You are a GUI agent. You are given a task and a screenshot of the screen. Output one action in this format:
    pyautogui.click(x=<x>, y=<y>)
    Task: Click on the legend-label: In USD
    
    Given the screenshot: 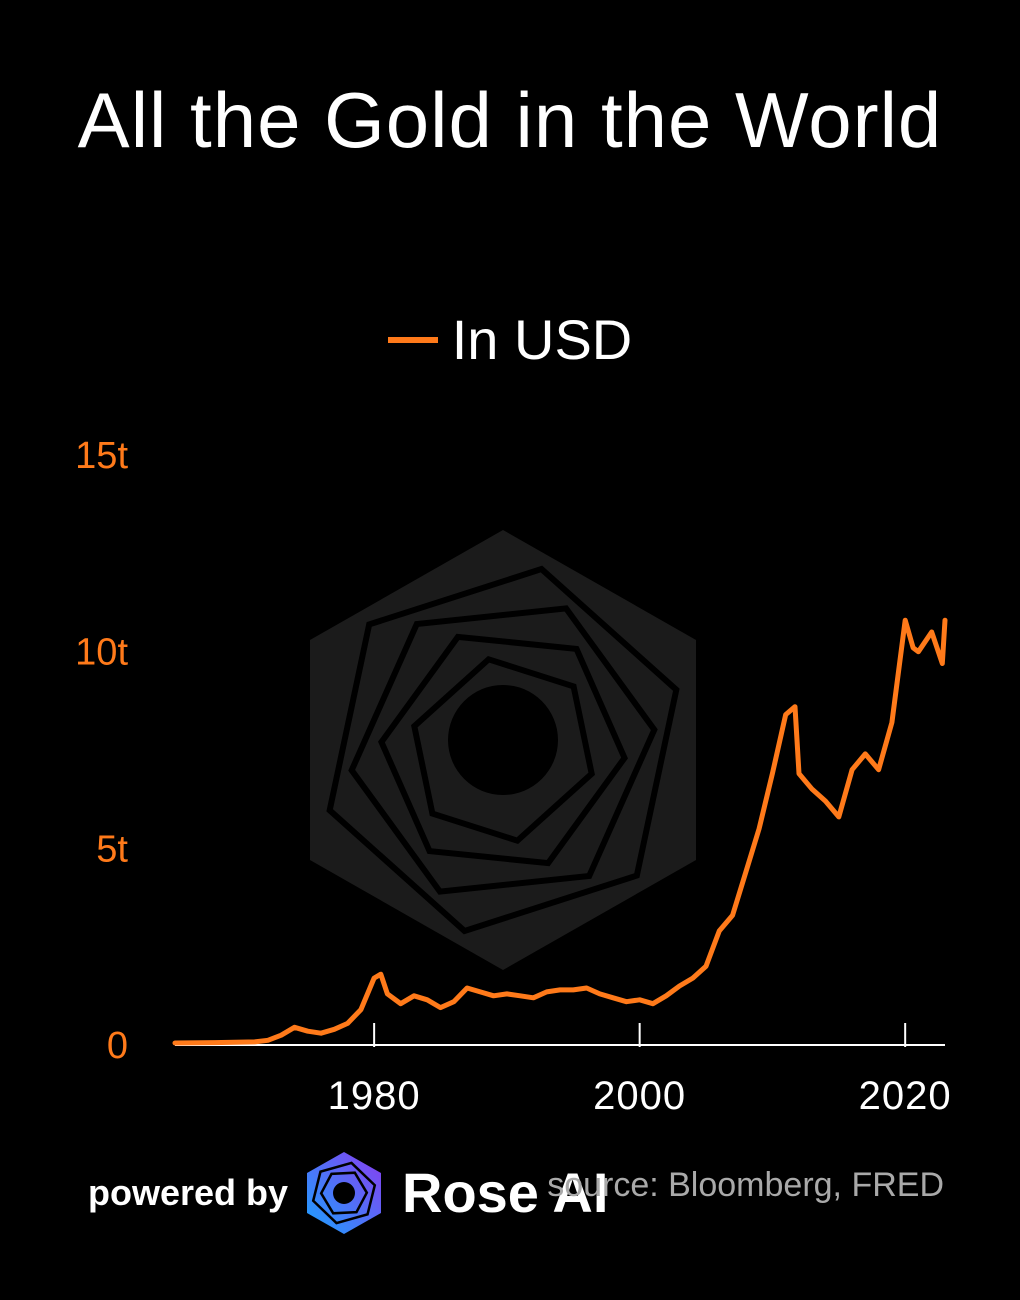 What is the action you would take?
    pyautogui.click(x=542, y=339)
    